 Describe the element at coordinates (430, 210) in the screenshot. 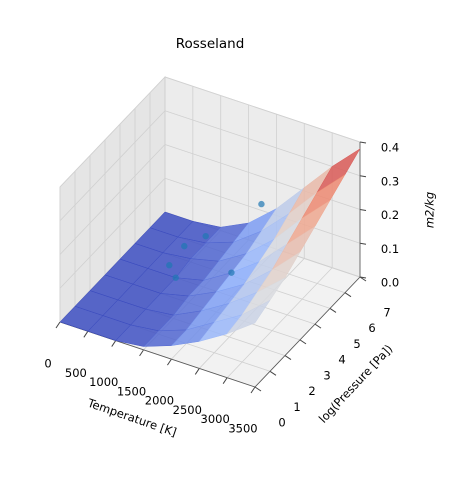

I see `z-axis-label: m2/kg` at that location.